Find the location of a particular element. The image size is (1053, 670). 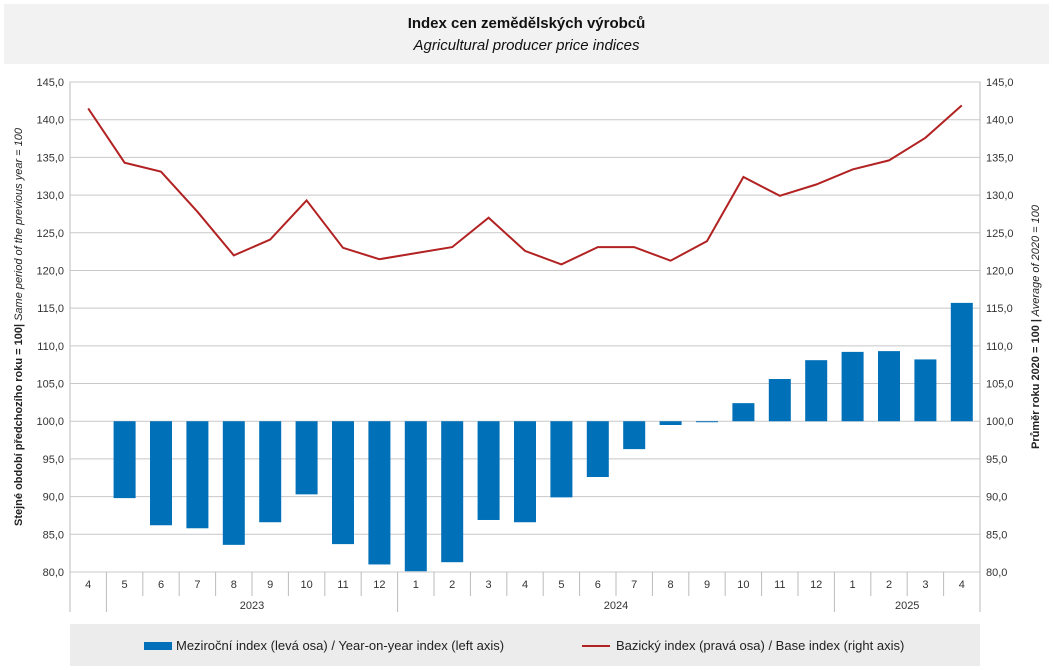

left-tick-label: 90,0 is located at coordinates (53, 498).